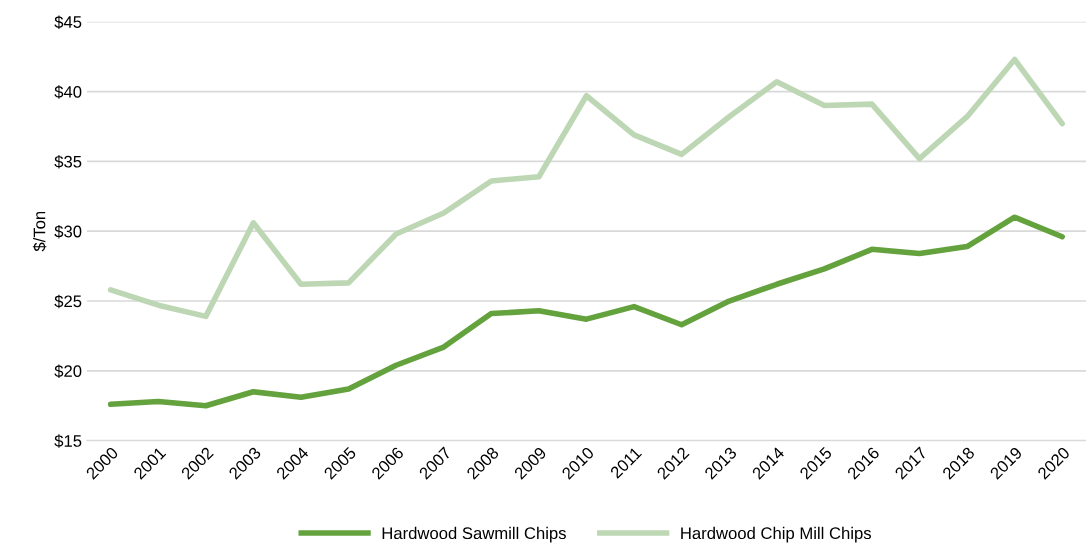  Describe the element at coordinates (68, 441) in the screenshot. I see `y-tick-label: $15` at that location.